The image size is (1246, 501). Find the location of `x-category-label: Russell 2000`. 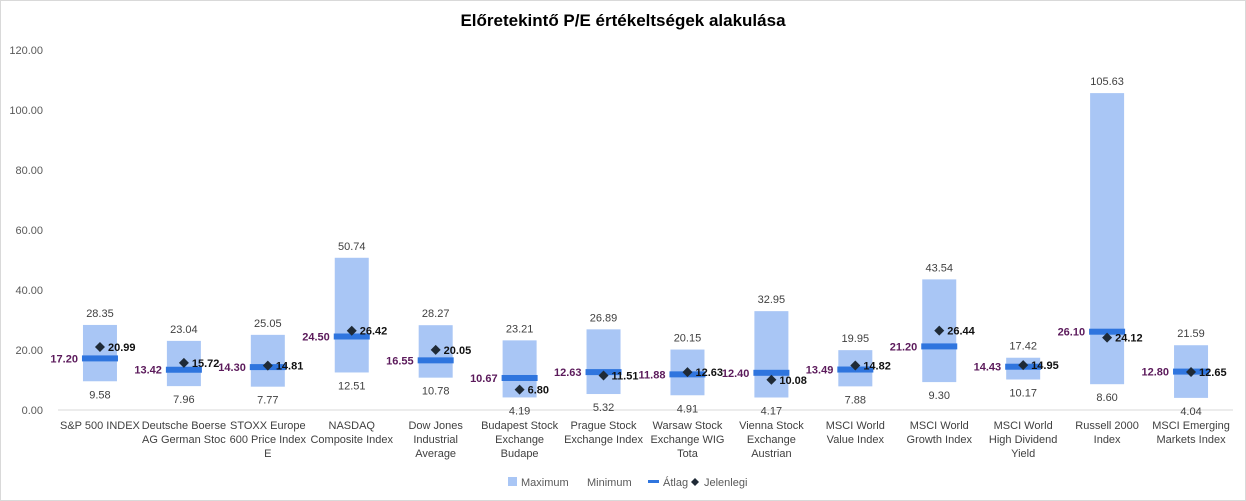

x-category-label: Russell 2000 is located at coordinates (1107, 426).